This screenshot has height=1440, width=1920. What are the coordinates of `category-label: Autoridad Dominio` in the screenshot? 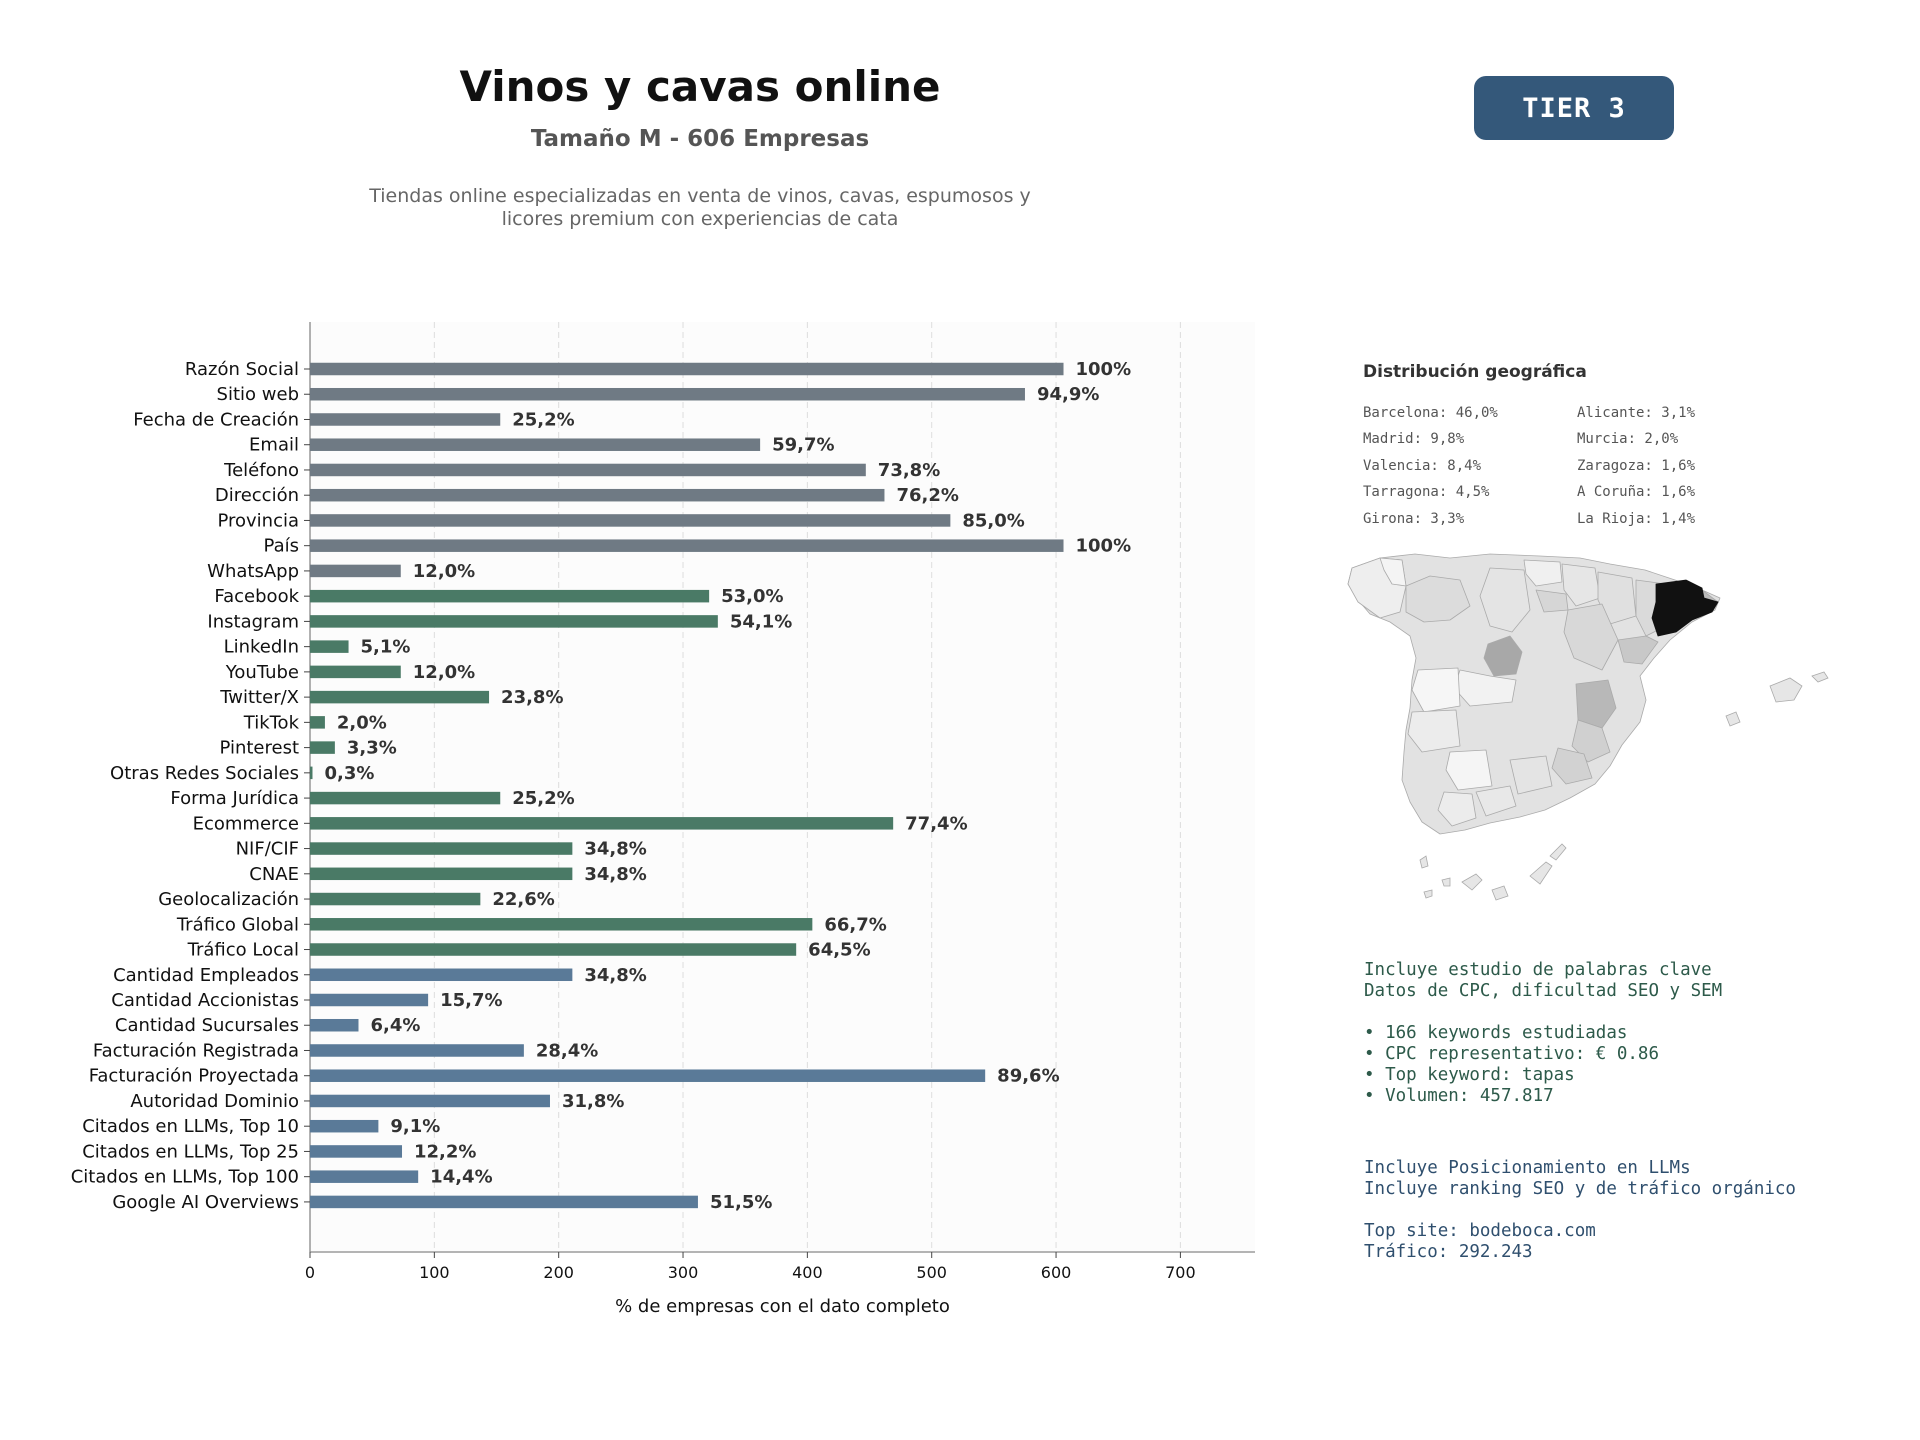 It's located at (214, 1101).